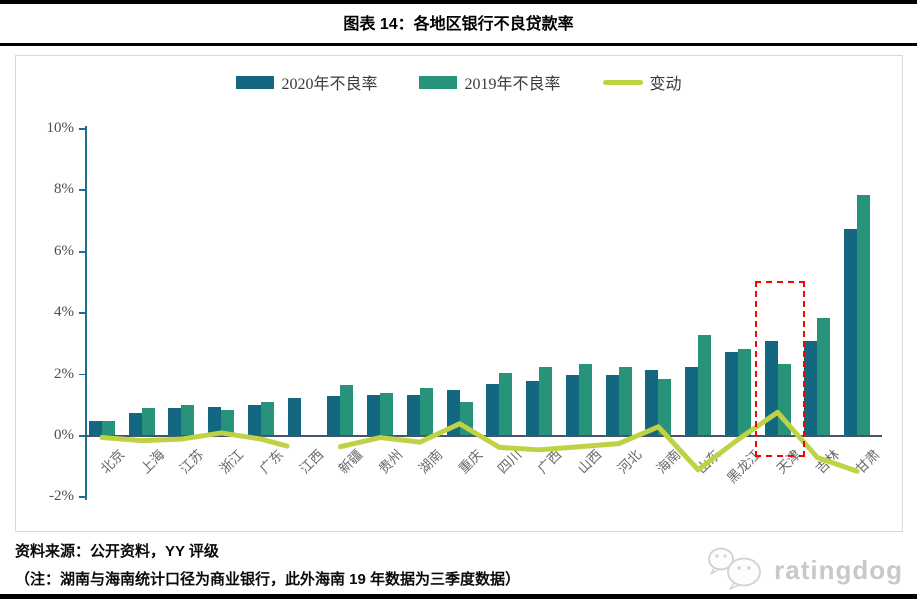 This screenshot has width=917, height=603. I want to click on legend-label-change: 变动, so click(665, 84).